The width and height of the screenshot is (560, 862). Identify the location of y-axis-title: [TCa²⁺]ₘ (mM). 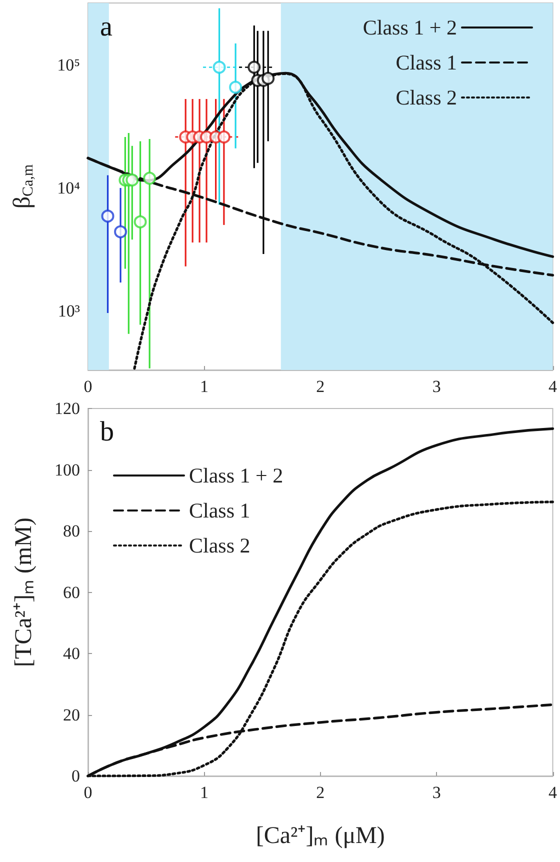
(24, 592).